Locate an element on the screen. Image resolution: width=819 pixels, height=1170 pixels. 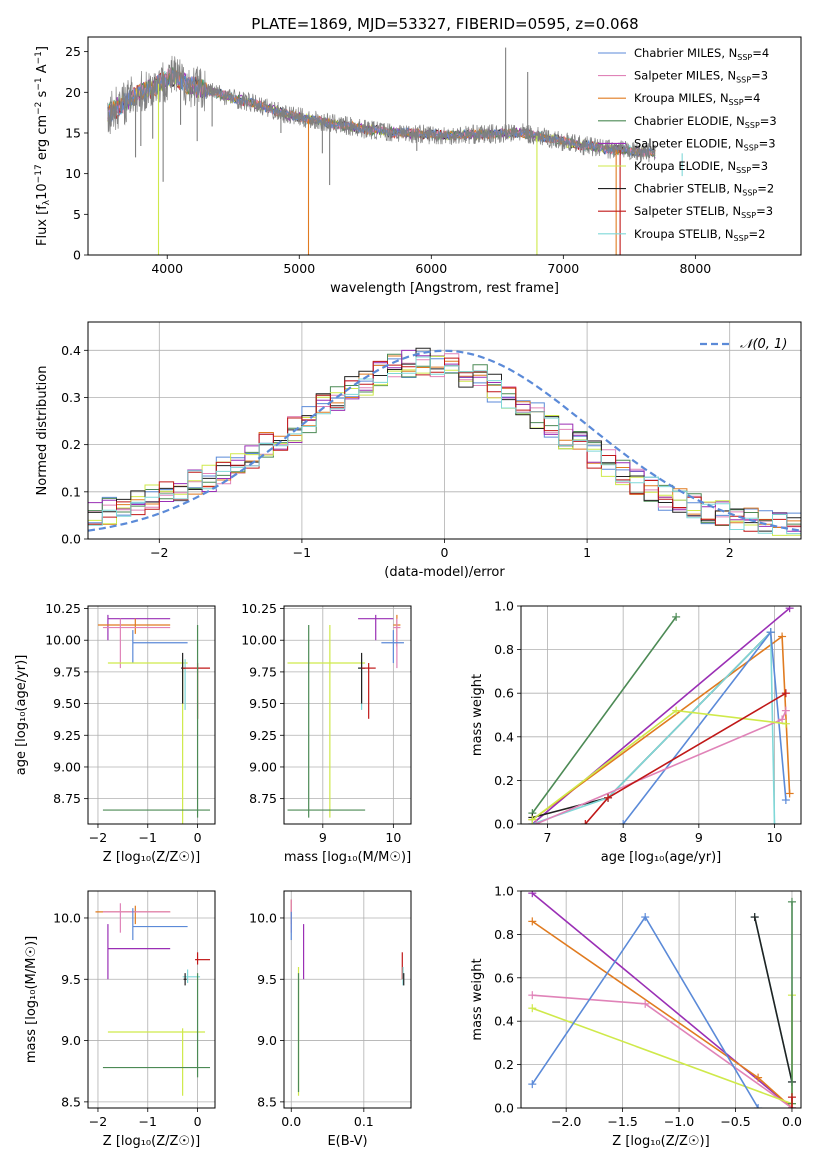
y-tick-label: 0.3 is located at coordinates (71, 397).